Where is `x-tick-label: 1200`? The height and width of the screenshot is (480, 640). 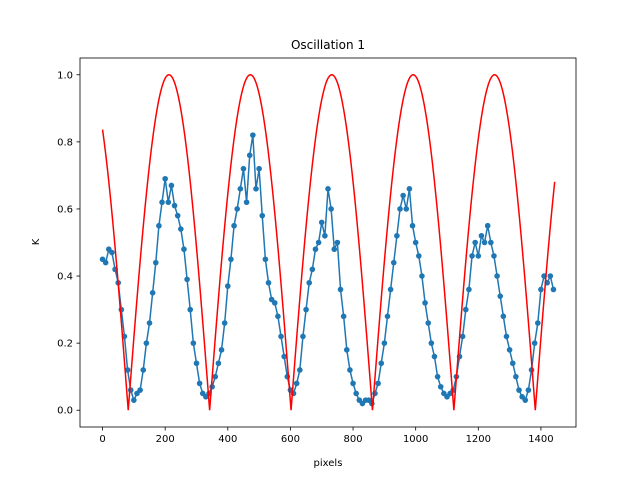
x-tick-label: 1200 is located at coordinates (478, 439).